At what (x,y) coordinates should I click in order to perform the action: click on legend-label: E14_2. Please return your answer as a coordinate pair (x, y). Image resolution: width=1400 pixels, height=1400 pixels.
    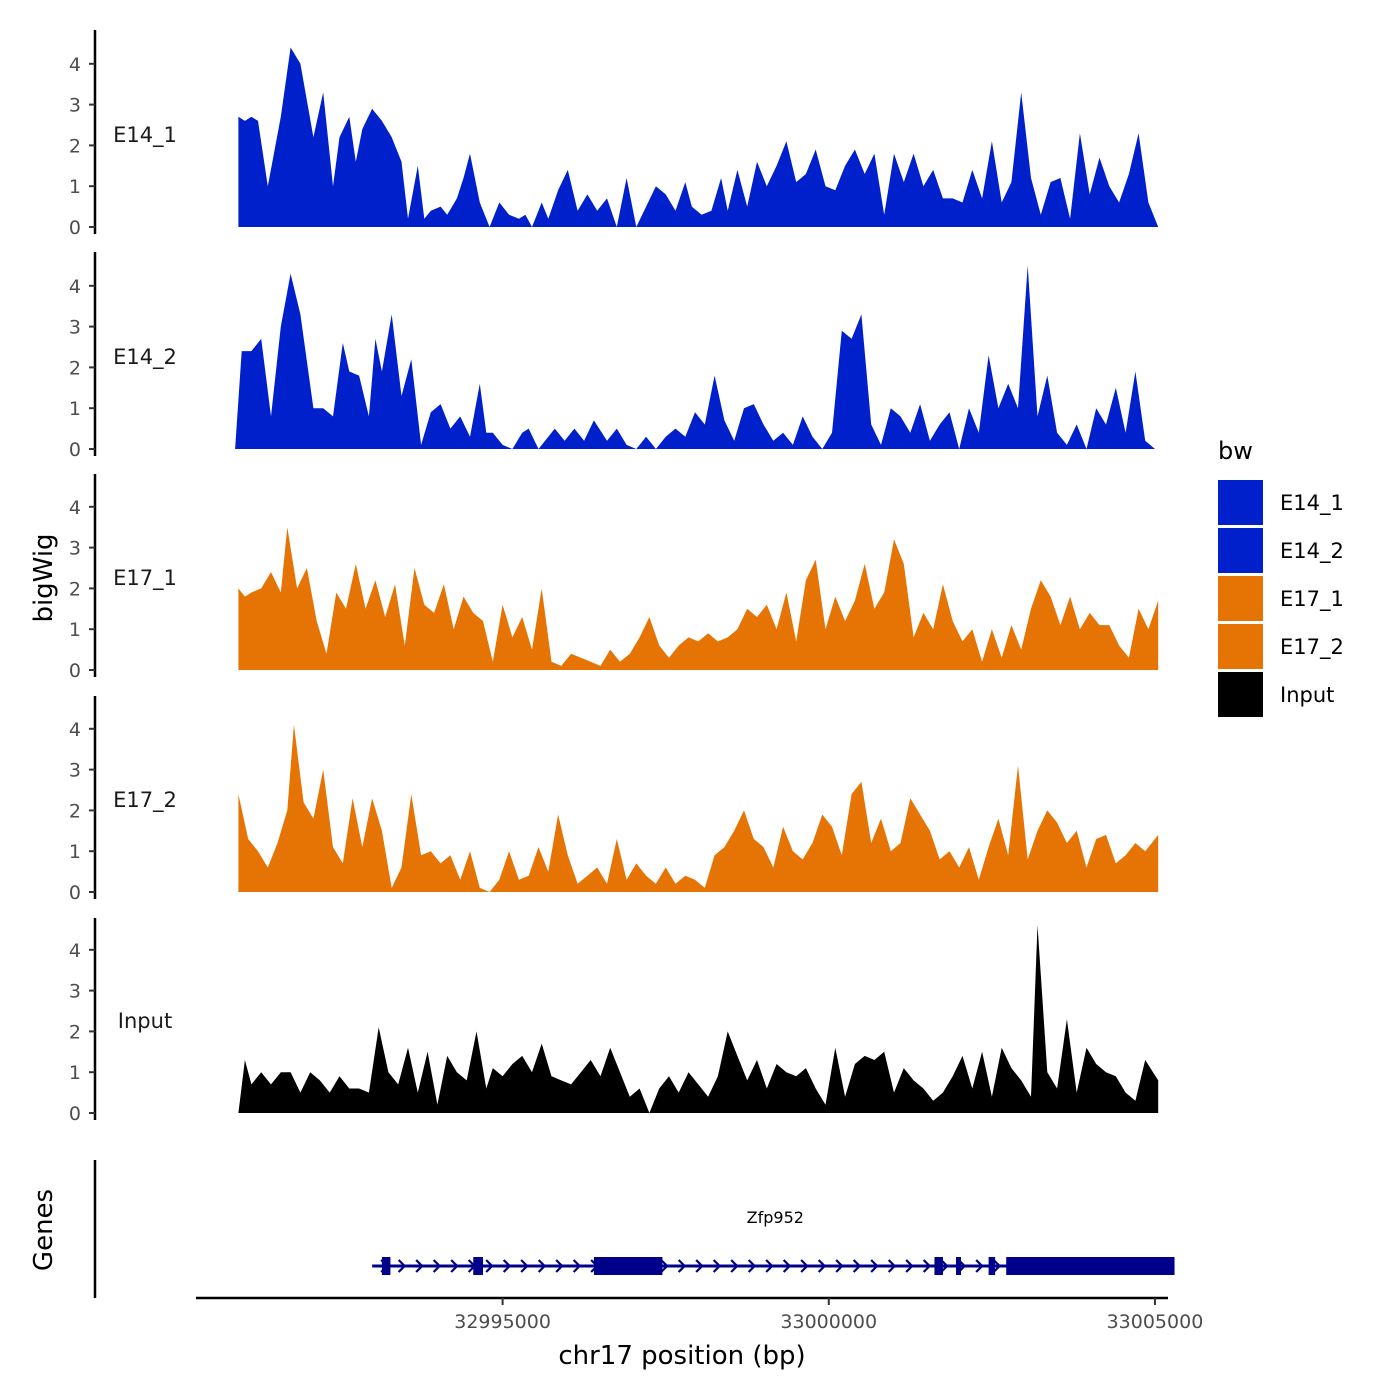
    Looking at the image, I should click on (1312, 551).